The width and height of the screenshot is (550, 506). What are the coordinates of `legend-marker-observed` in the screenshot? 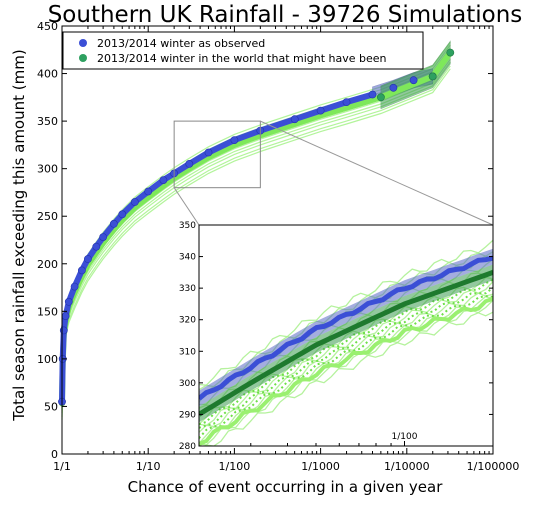 It's located at (83, 43).